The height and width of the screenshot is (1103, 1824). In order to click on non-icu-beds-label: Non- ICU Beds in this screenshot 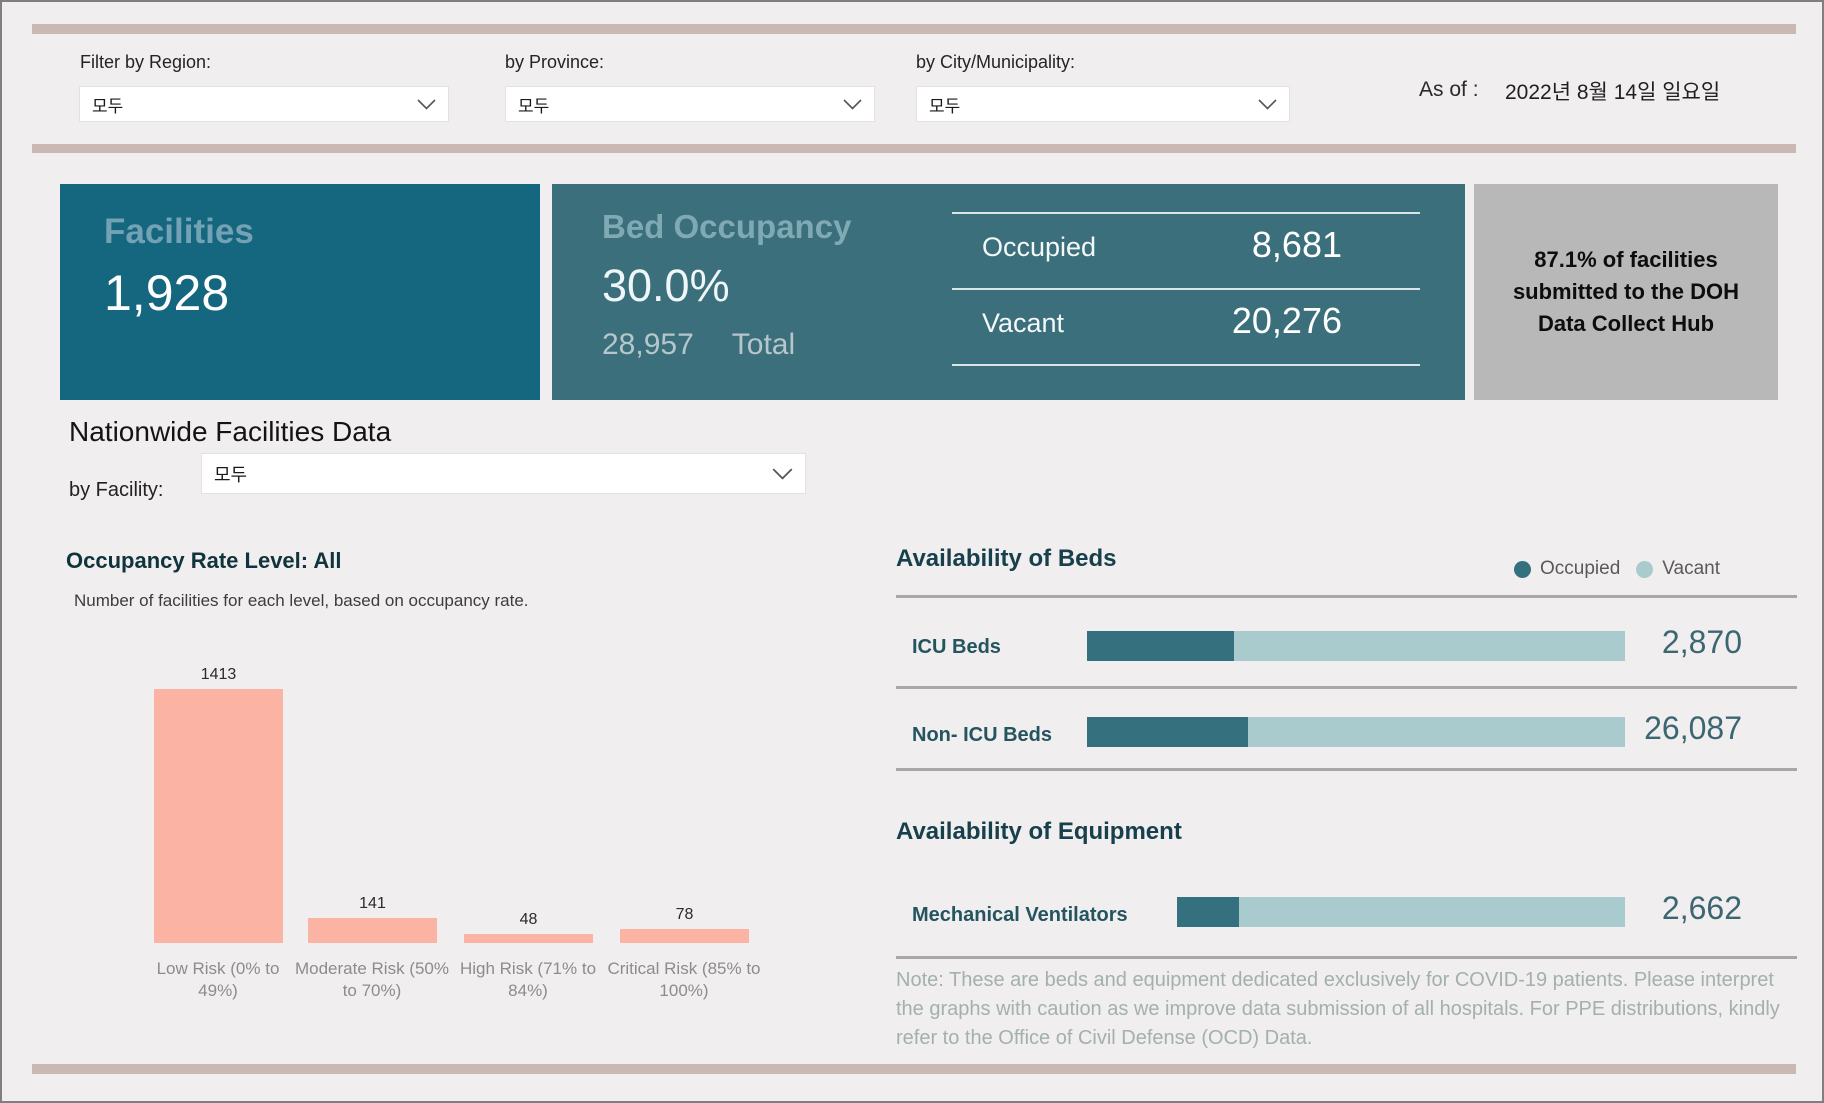, I will do `click(982, 735)`.